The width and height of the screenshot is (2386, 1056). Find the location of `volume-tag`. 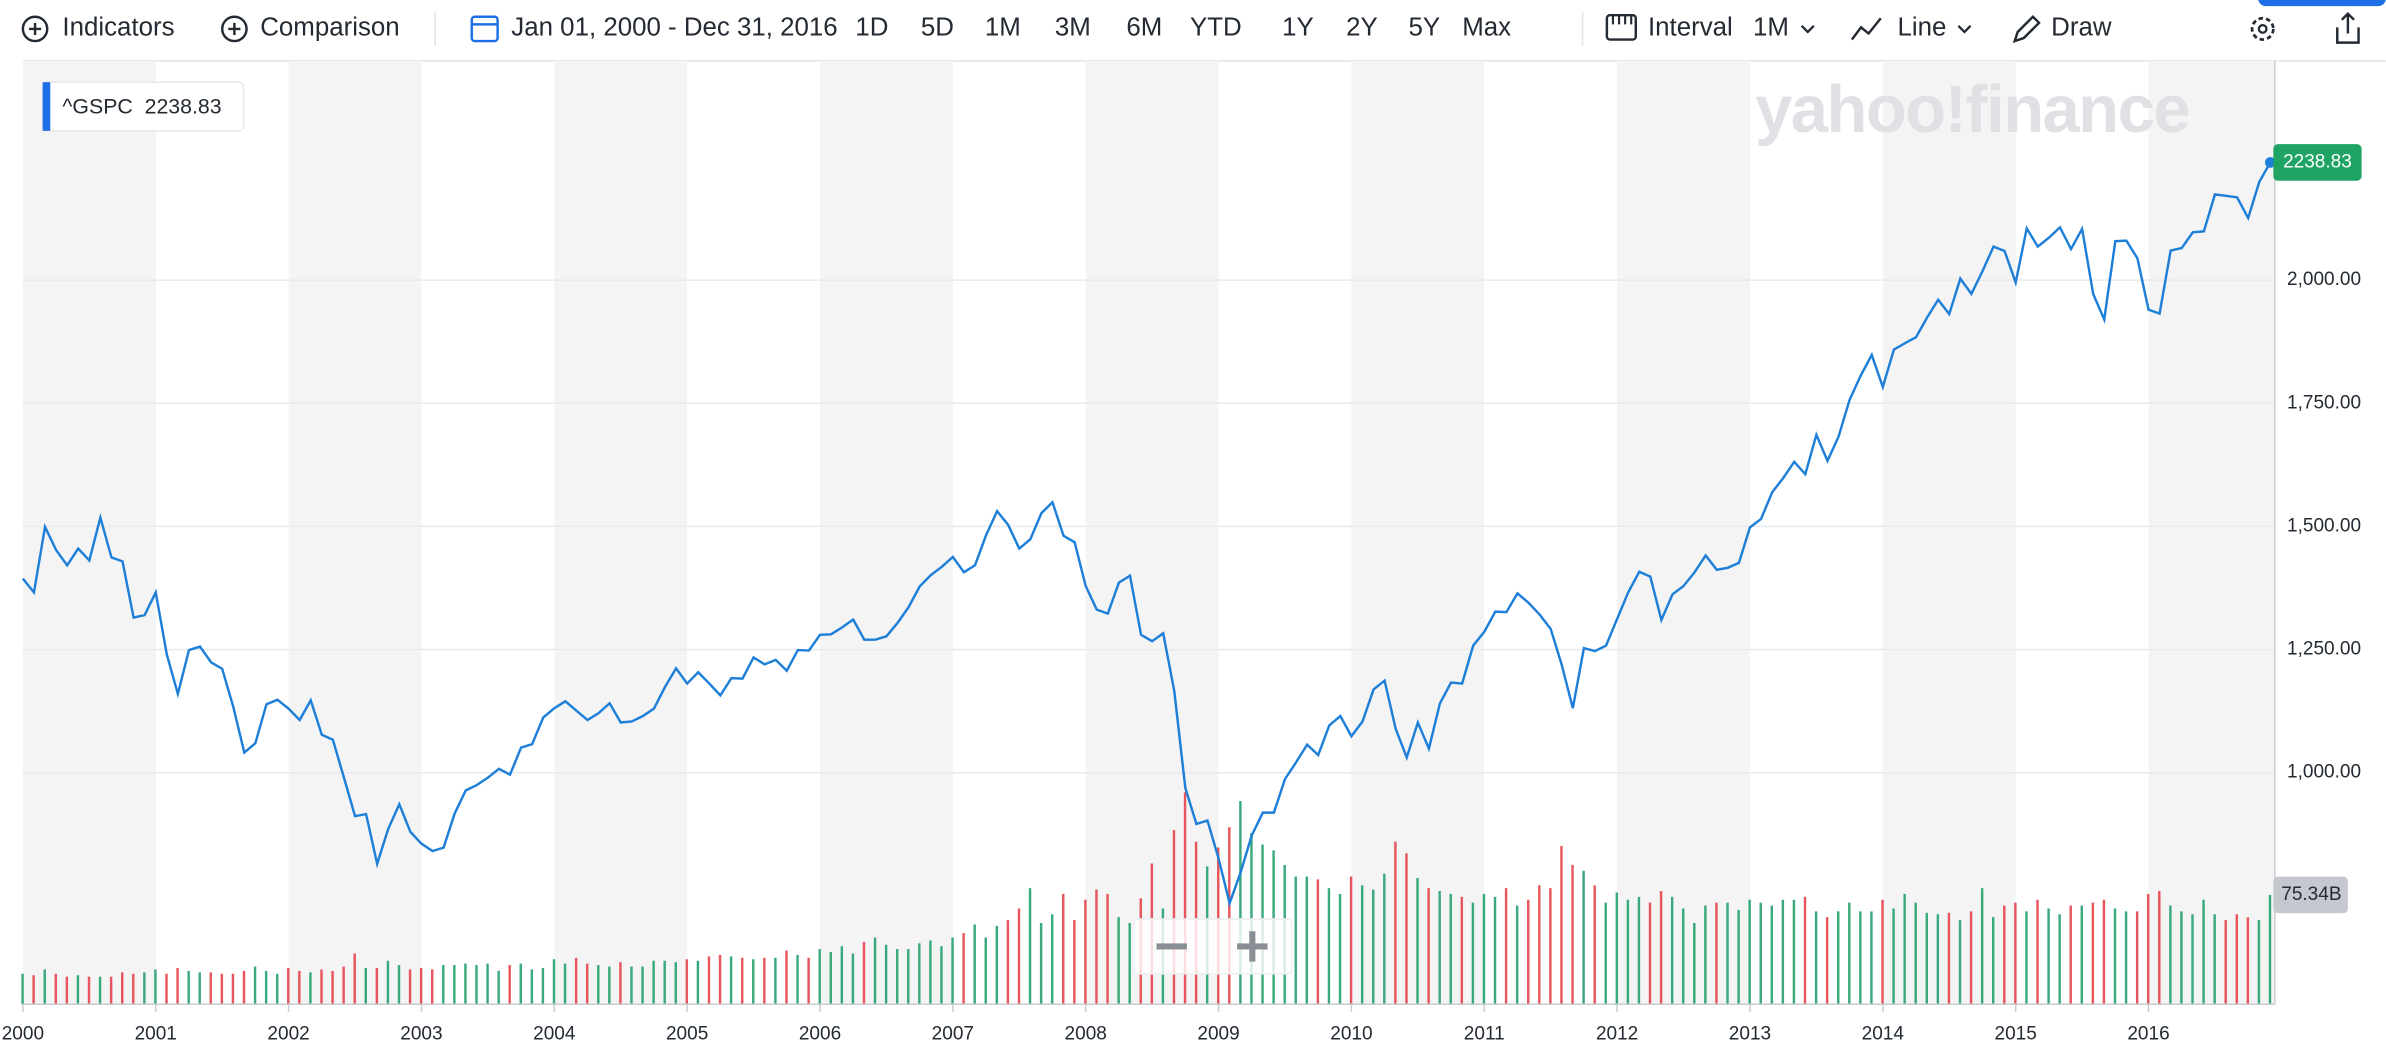

volume-tag is located at coordinates (2310, 895).